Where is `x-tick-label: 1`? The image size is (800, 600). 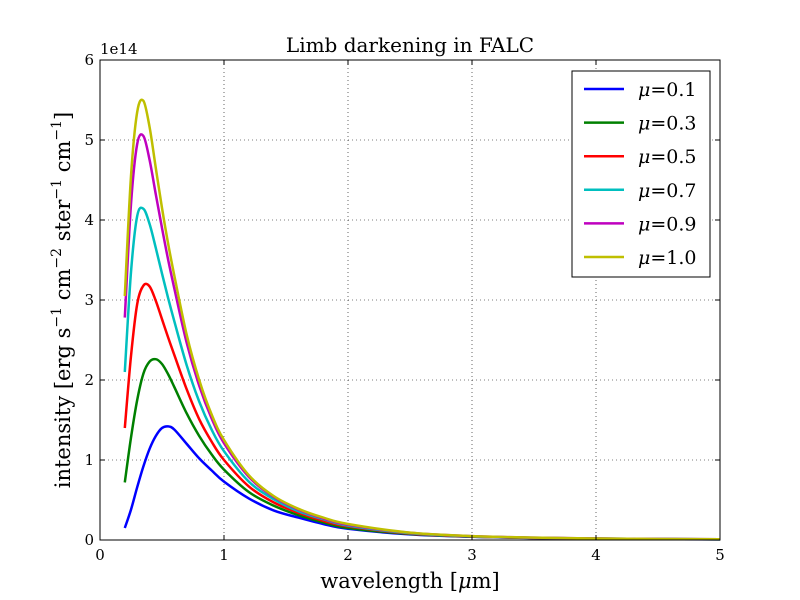
x-tick-label: 1 is located at coordinates (224, 555).